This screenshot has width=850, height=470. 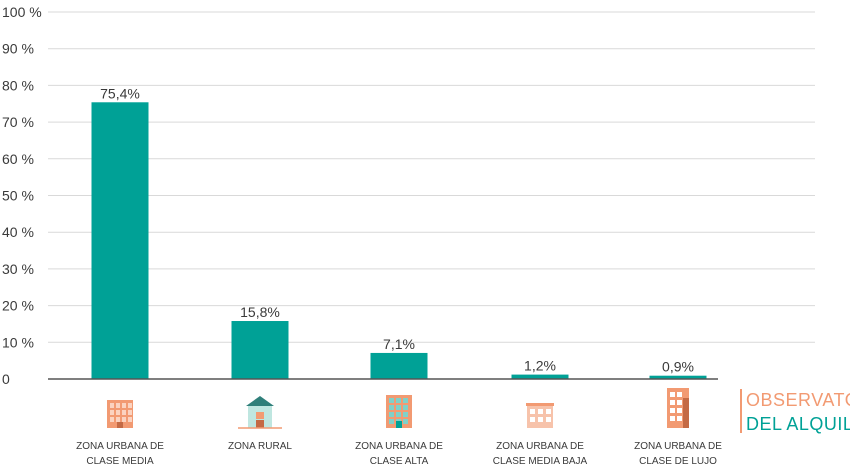 I want to click on y-tick-label: 90 %, so click(x=18, y=49).